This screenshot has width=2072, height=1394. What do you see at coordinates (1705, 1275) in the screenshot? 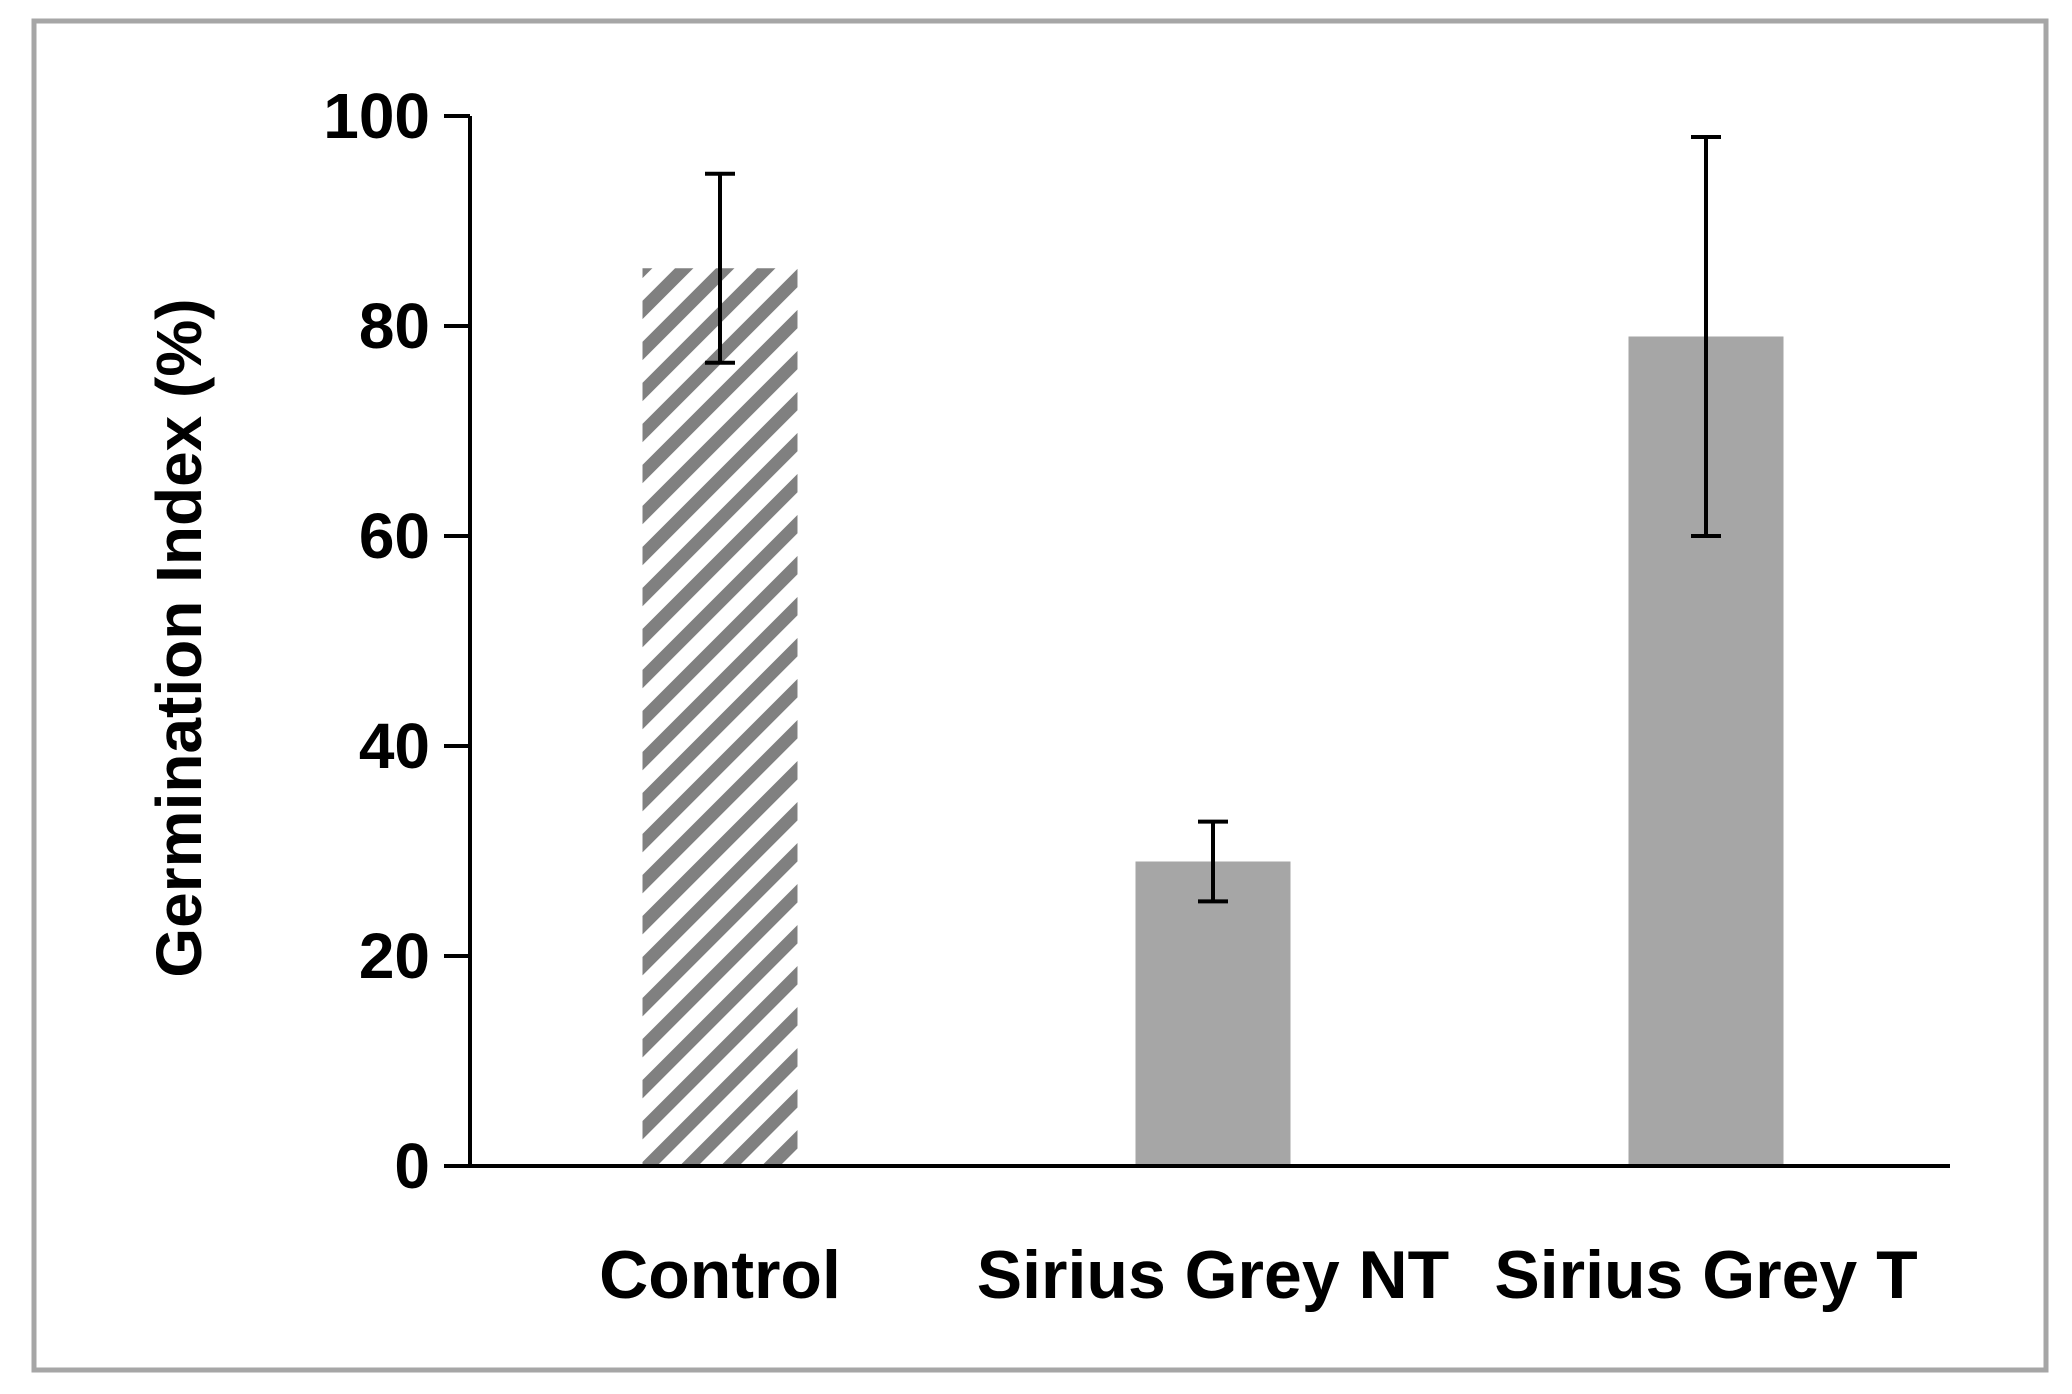
I see `x-category-label: Sirius Grey T` at bounding box center [1705, 1275].